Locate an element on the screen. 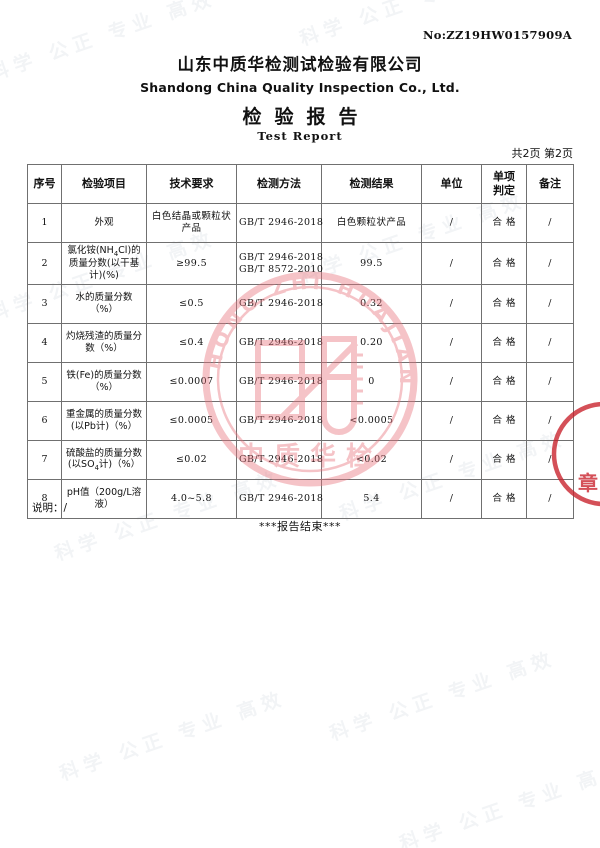 Image resolution: width=600 pixels, height=848 pixels. column-header-item: 检验项目 is located at coordinates (104, 184).